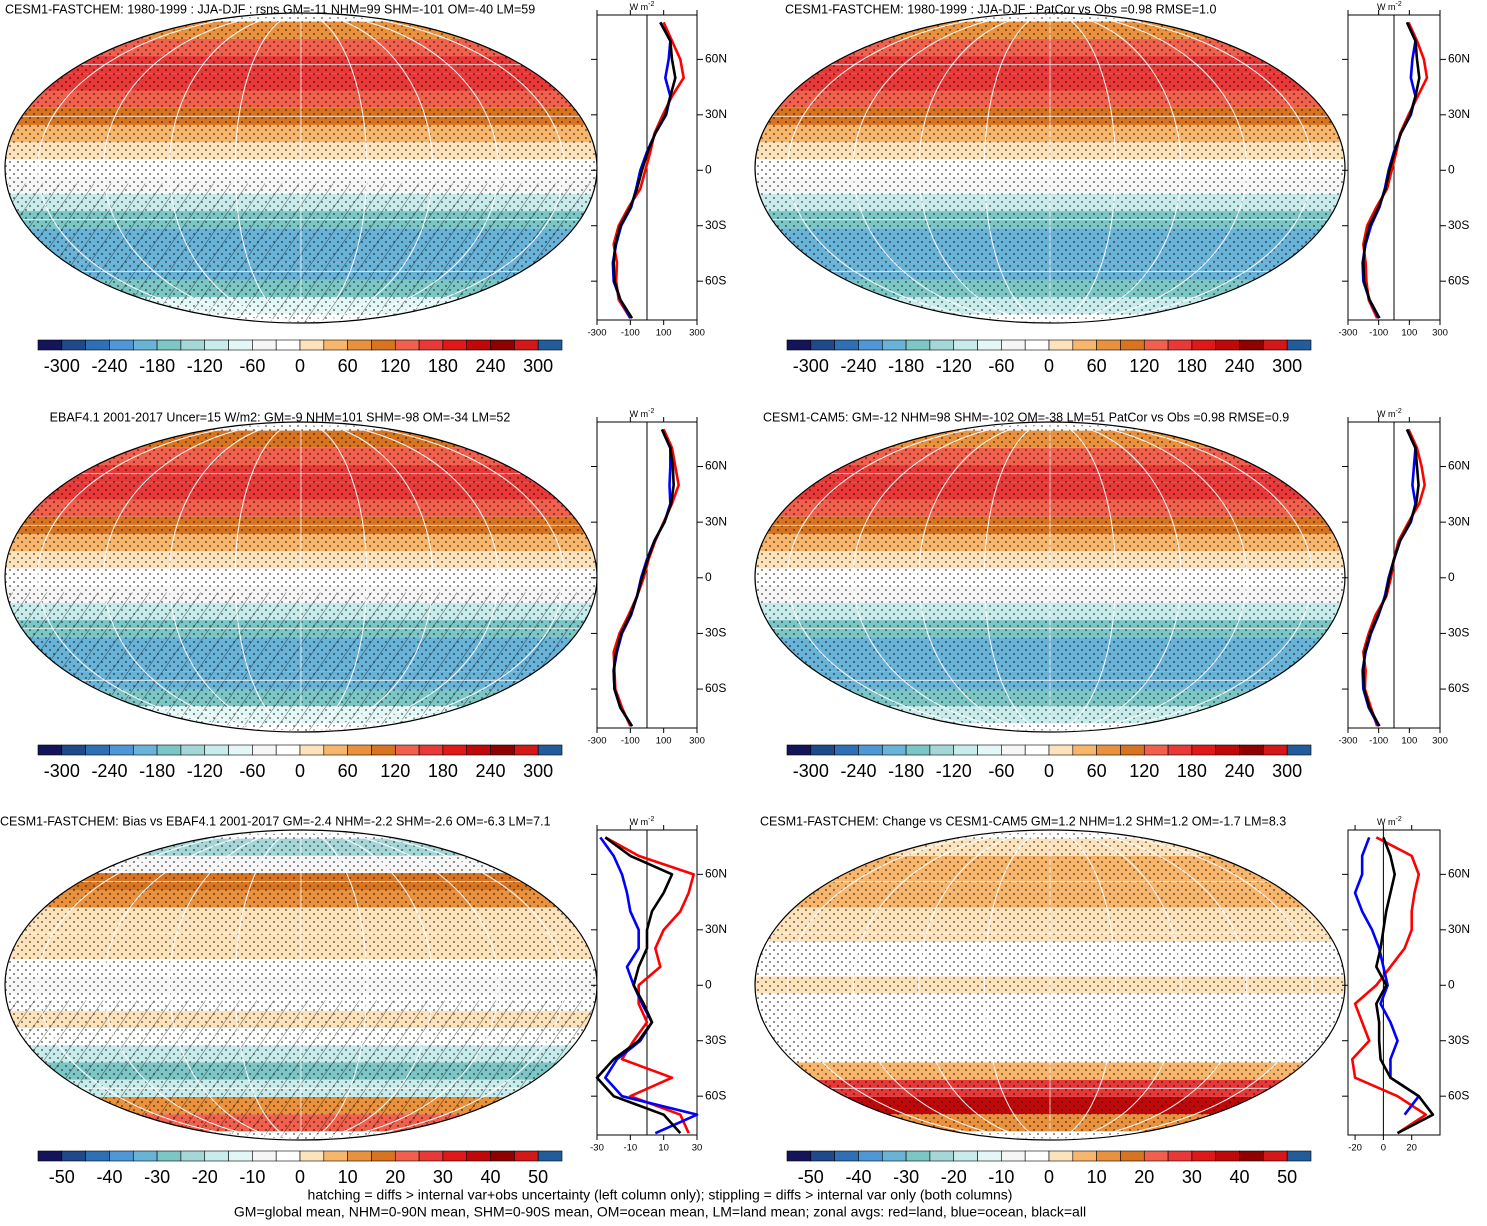  I want to click on y-tick-label: 0, so click(708, 984).